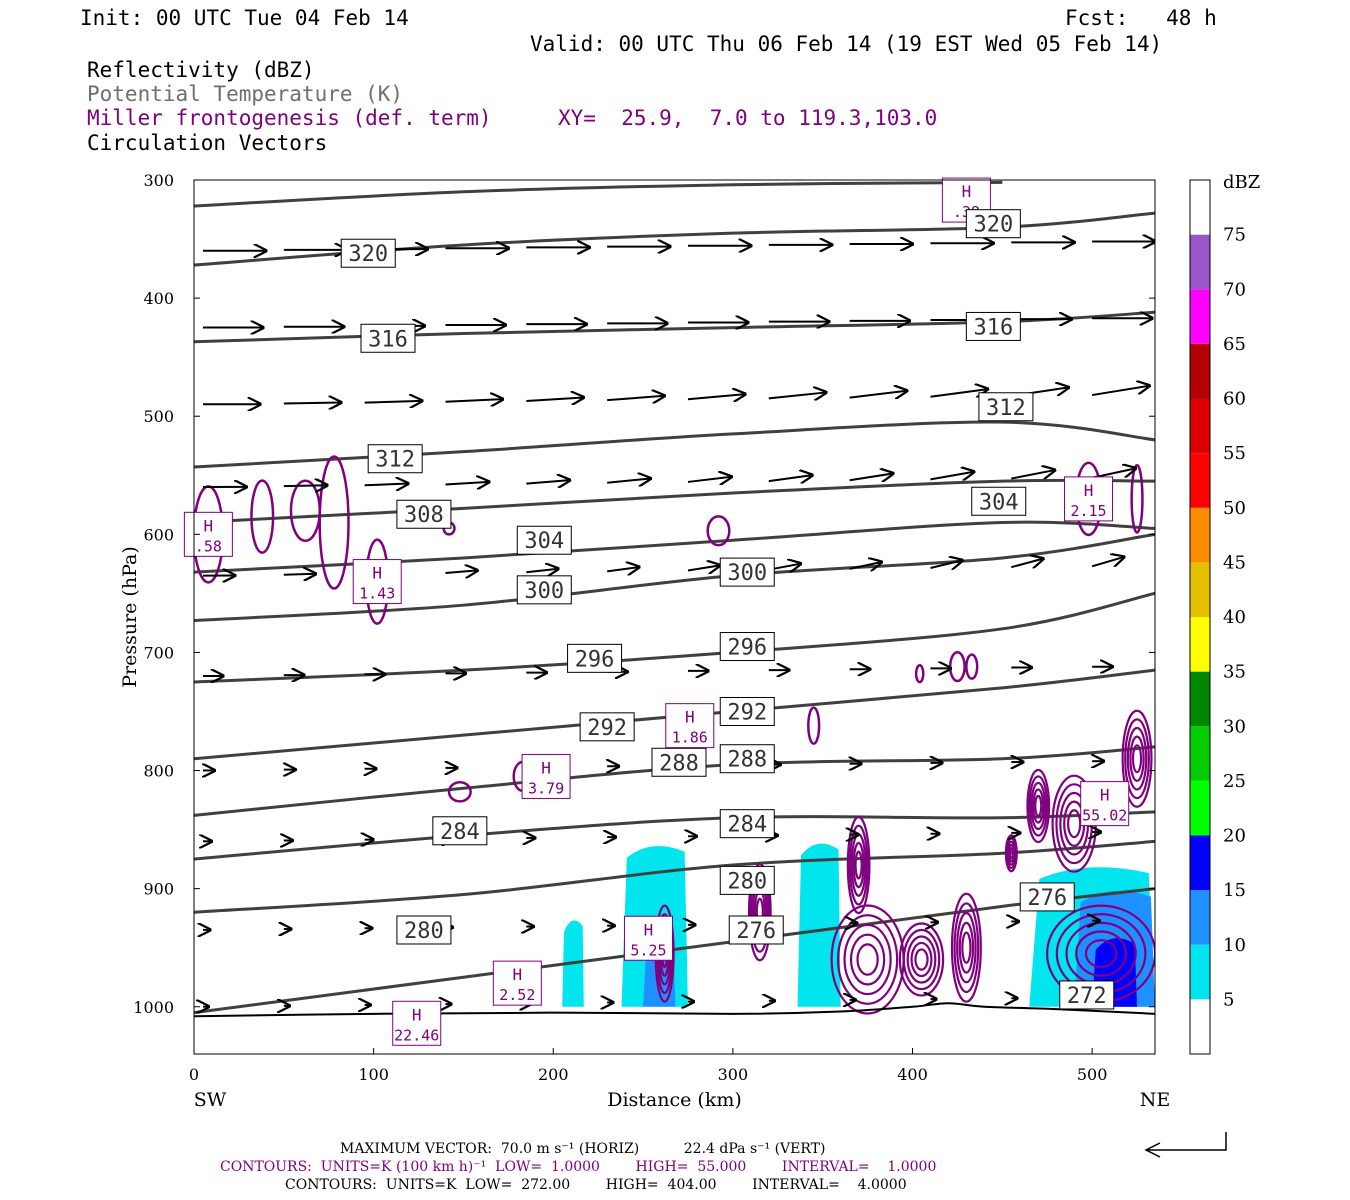 The width and height of the screenshot is (1350, 1200). I want to click on theta-label-text: 300, so click(544, 591).